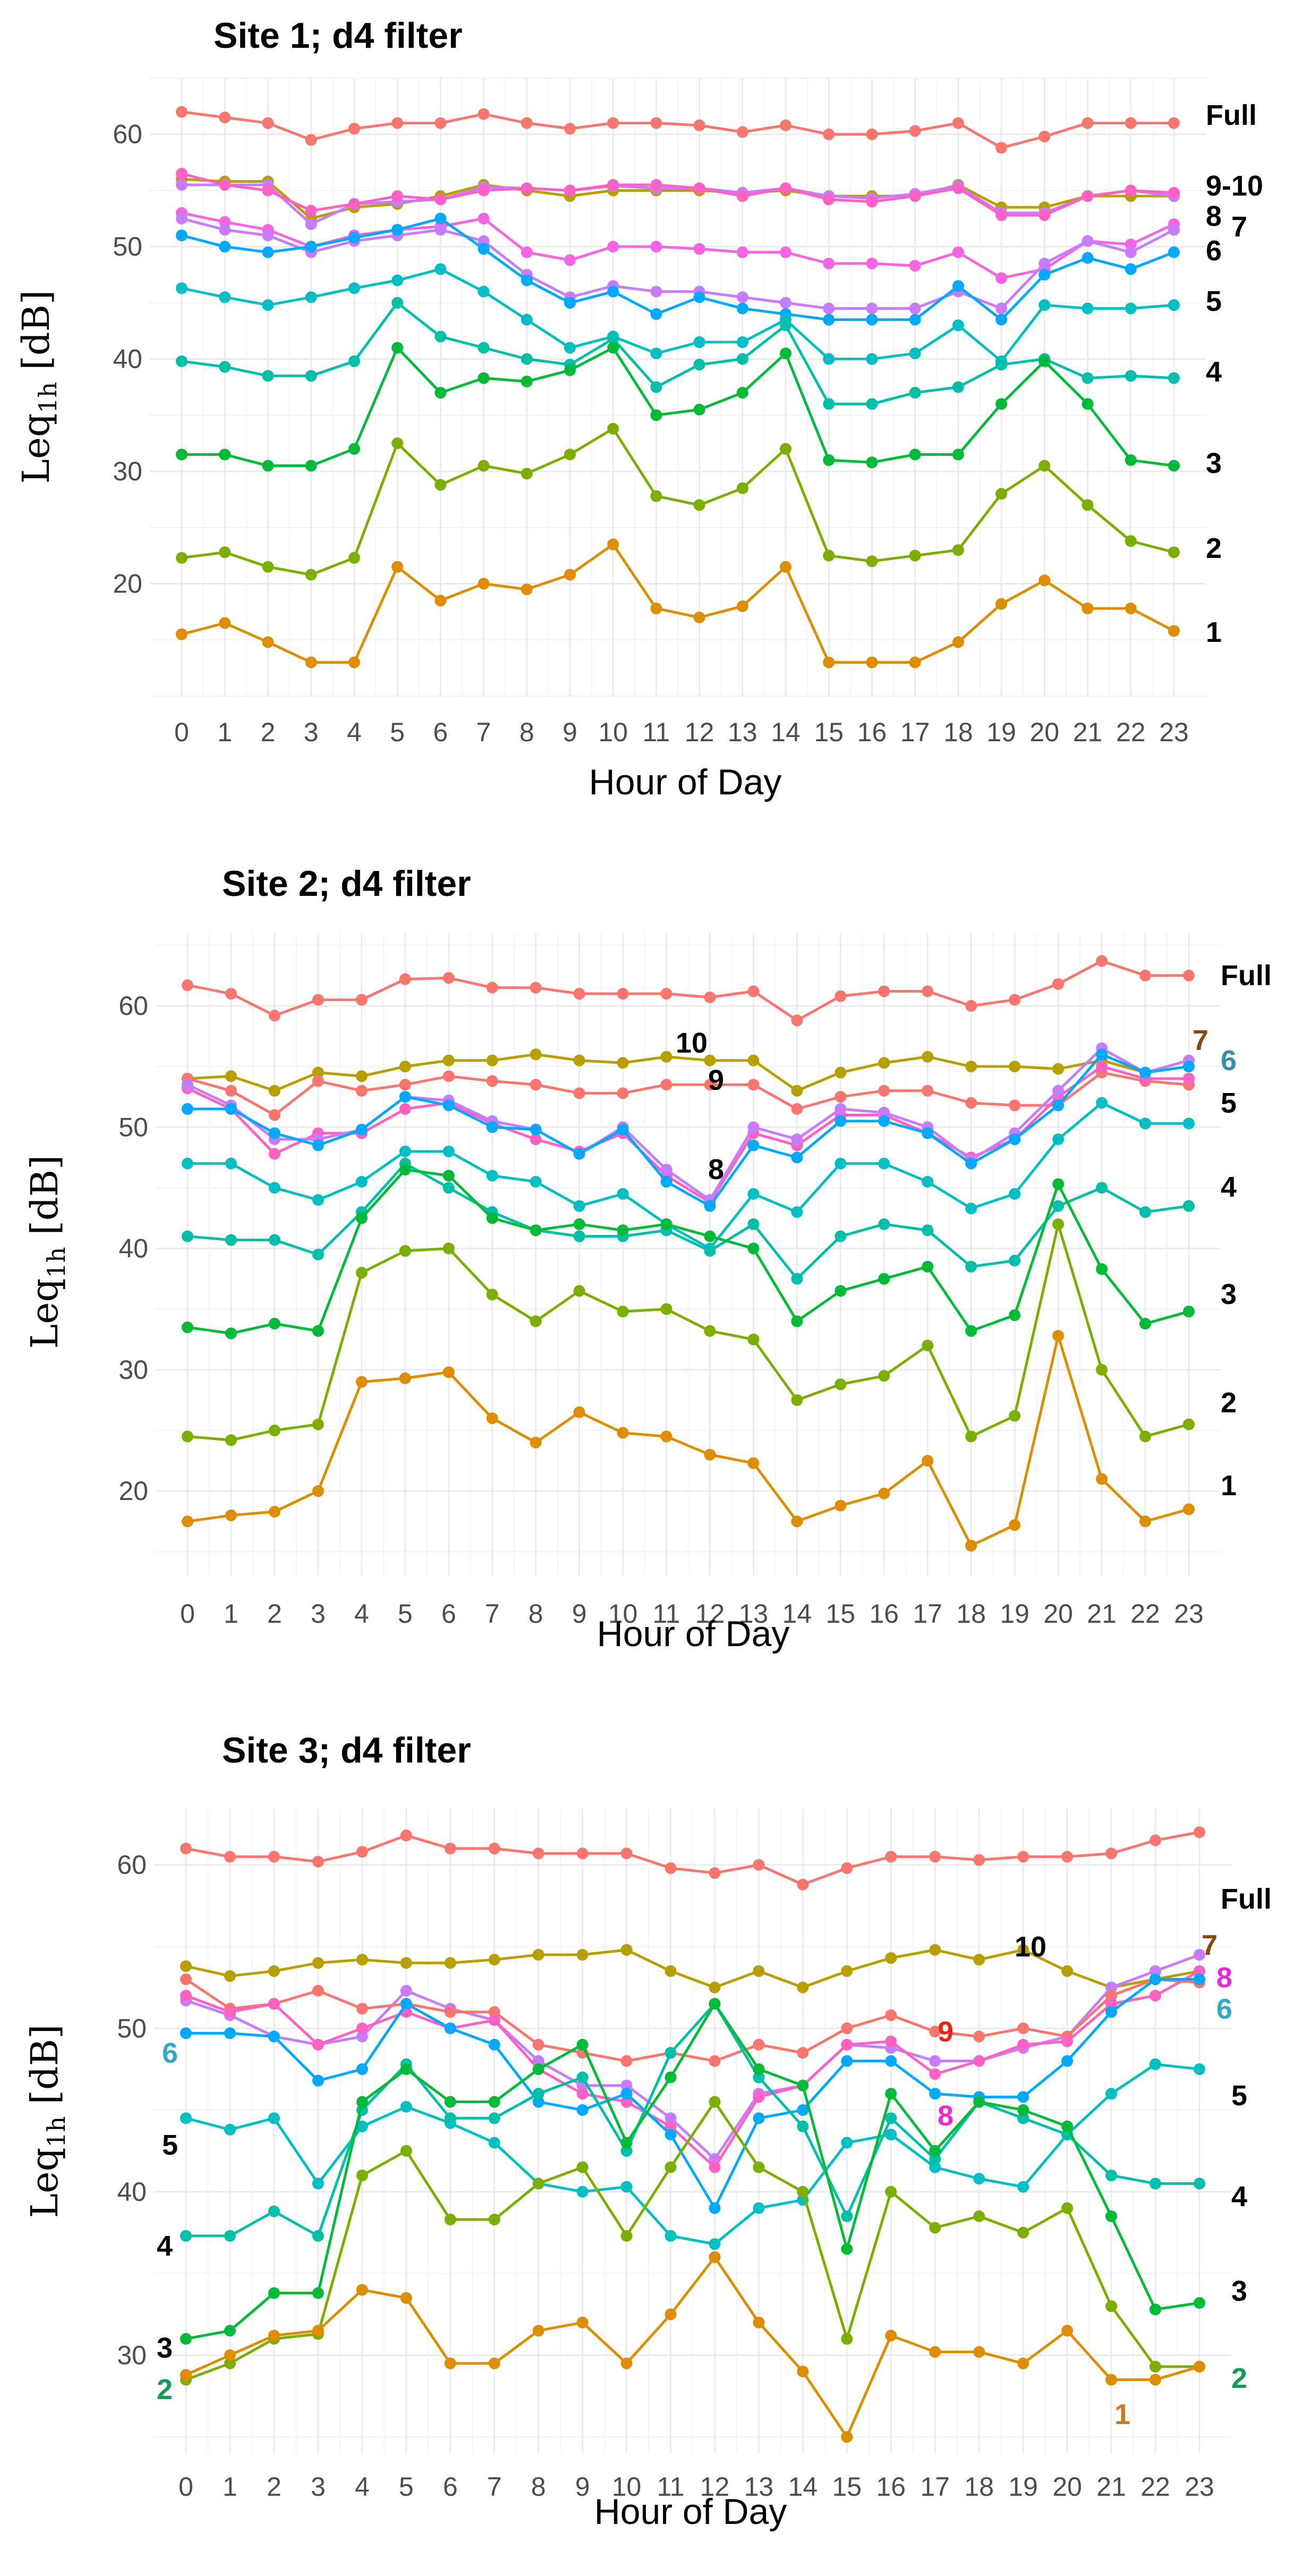 The height and width of the screenshot is (2576, 1303). What do you see at coordinates (935, 2487) in the screenshot?
I see `x-tick-label: 17` at bounding box center [935, 2487].